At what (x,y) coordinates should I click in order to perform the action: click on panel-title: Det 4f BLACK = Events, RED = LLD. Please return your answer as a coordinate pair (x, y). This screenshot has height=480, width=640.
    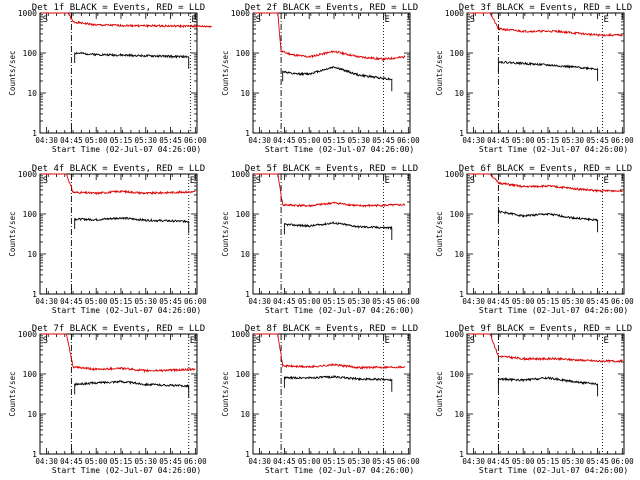
    Looking at the image, I should click on (118, 169).